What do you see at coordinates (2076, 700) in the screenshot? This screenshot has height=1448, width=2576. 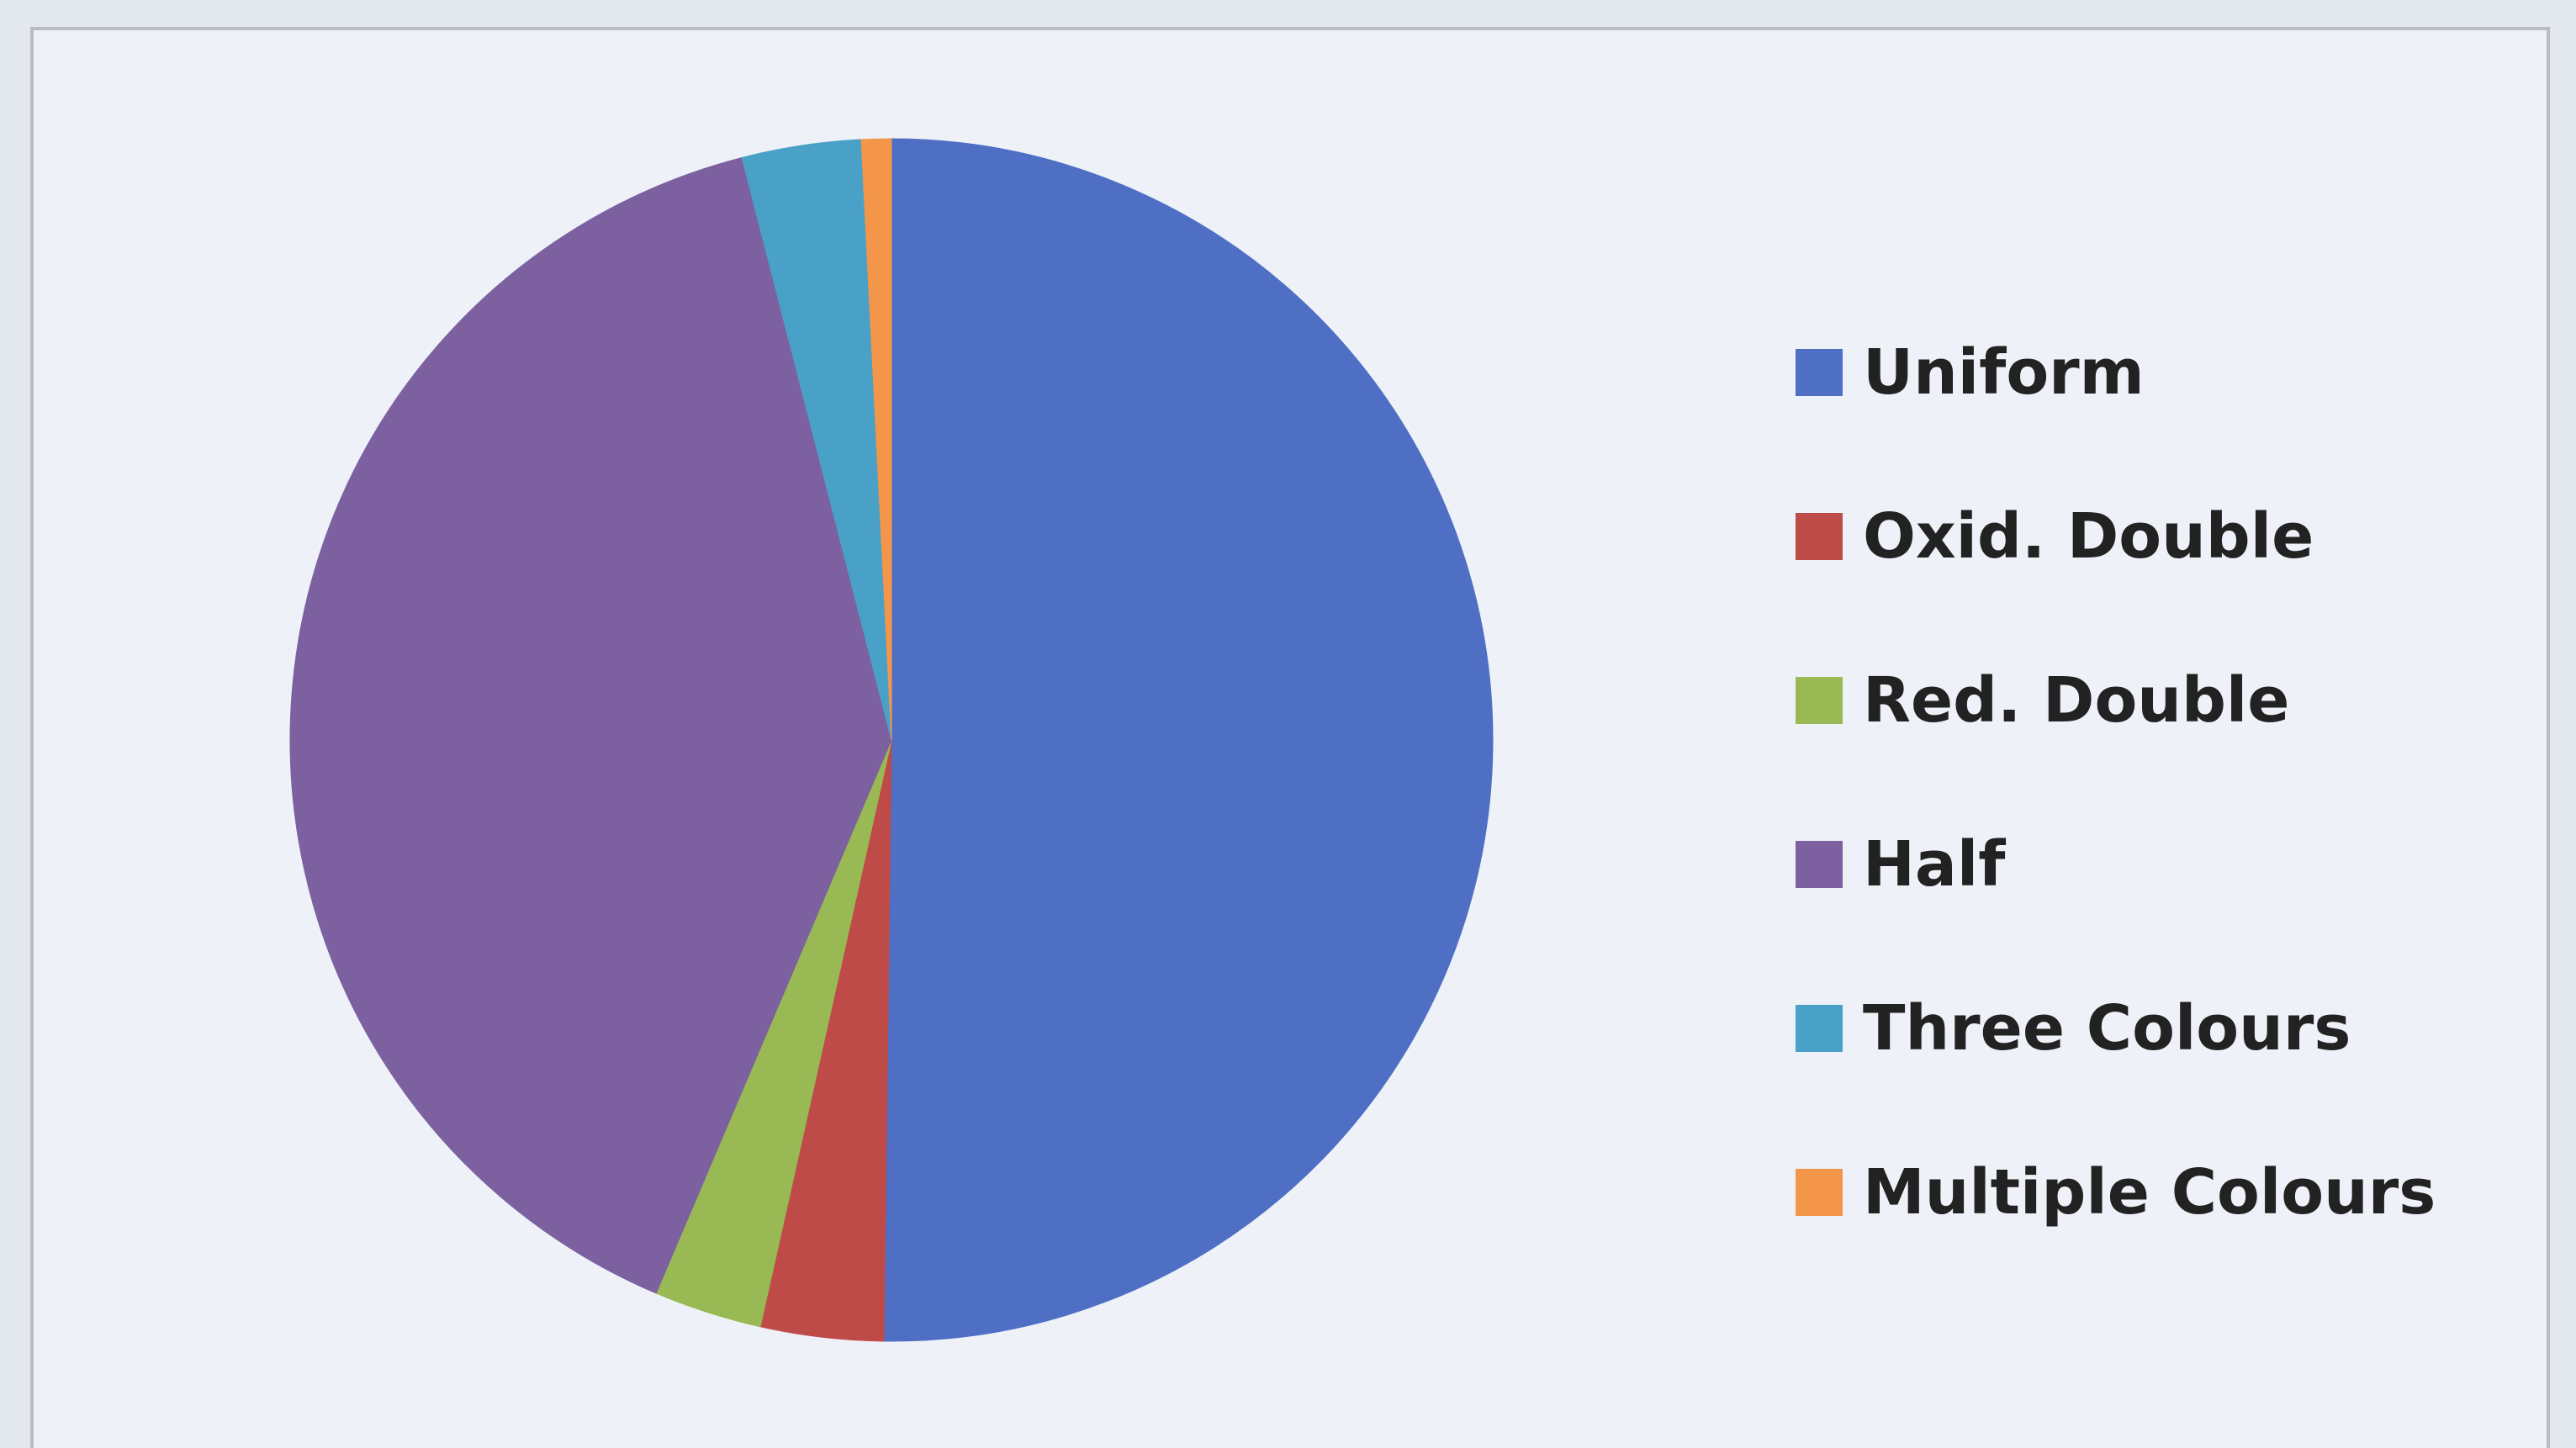 I see `legend-label: Red. Double` at bounding box center [2076, 700].